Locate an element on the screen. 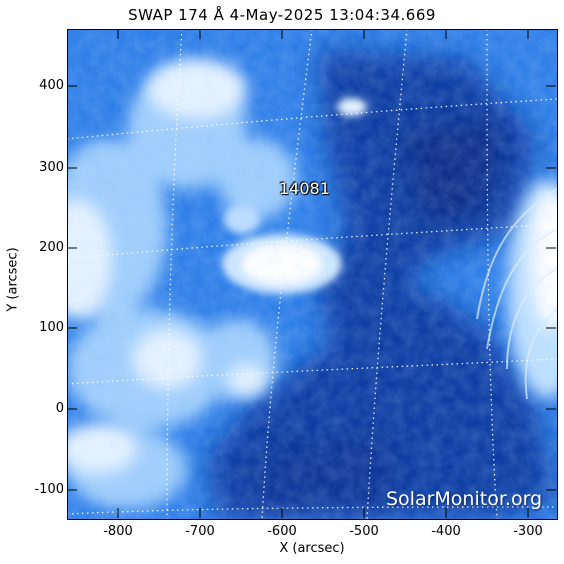 Image resolution: width=564 pixels, height=564 pixels. y-tick-label: 300 is located at coordinates (51, 167).